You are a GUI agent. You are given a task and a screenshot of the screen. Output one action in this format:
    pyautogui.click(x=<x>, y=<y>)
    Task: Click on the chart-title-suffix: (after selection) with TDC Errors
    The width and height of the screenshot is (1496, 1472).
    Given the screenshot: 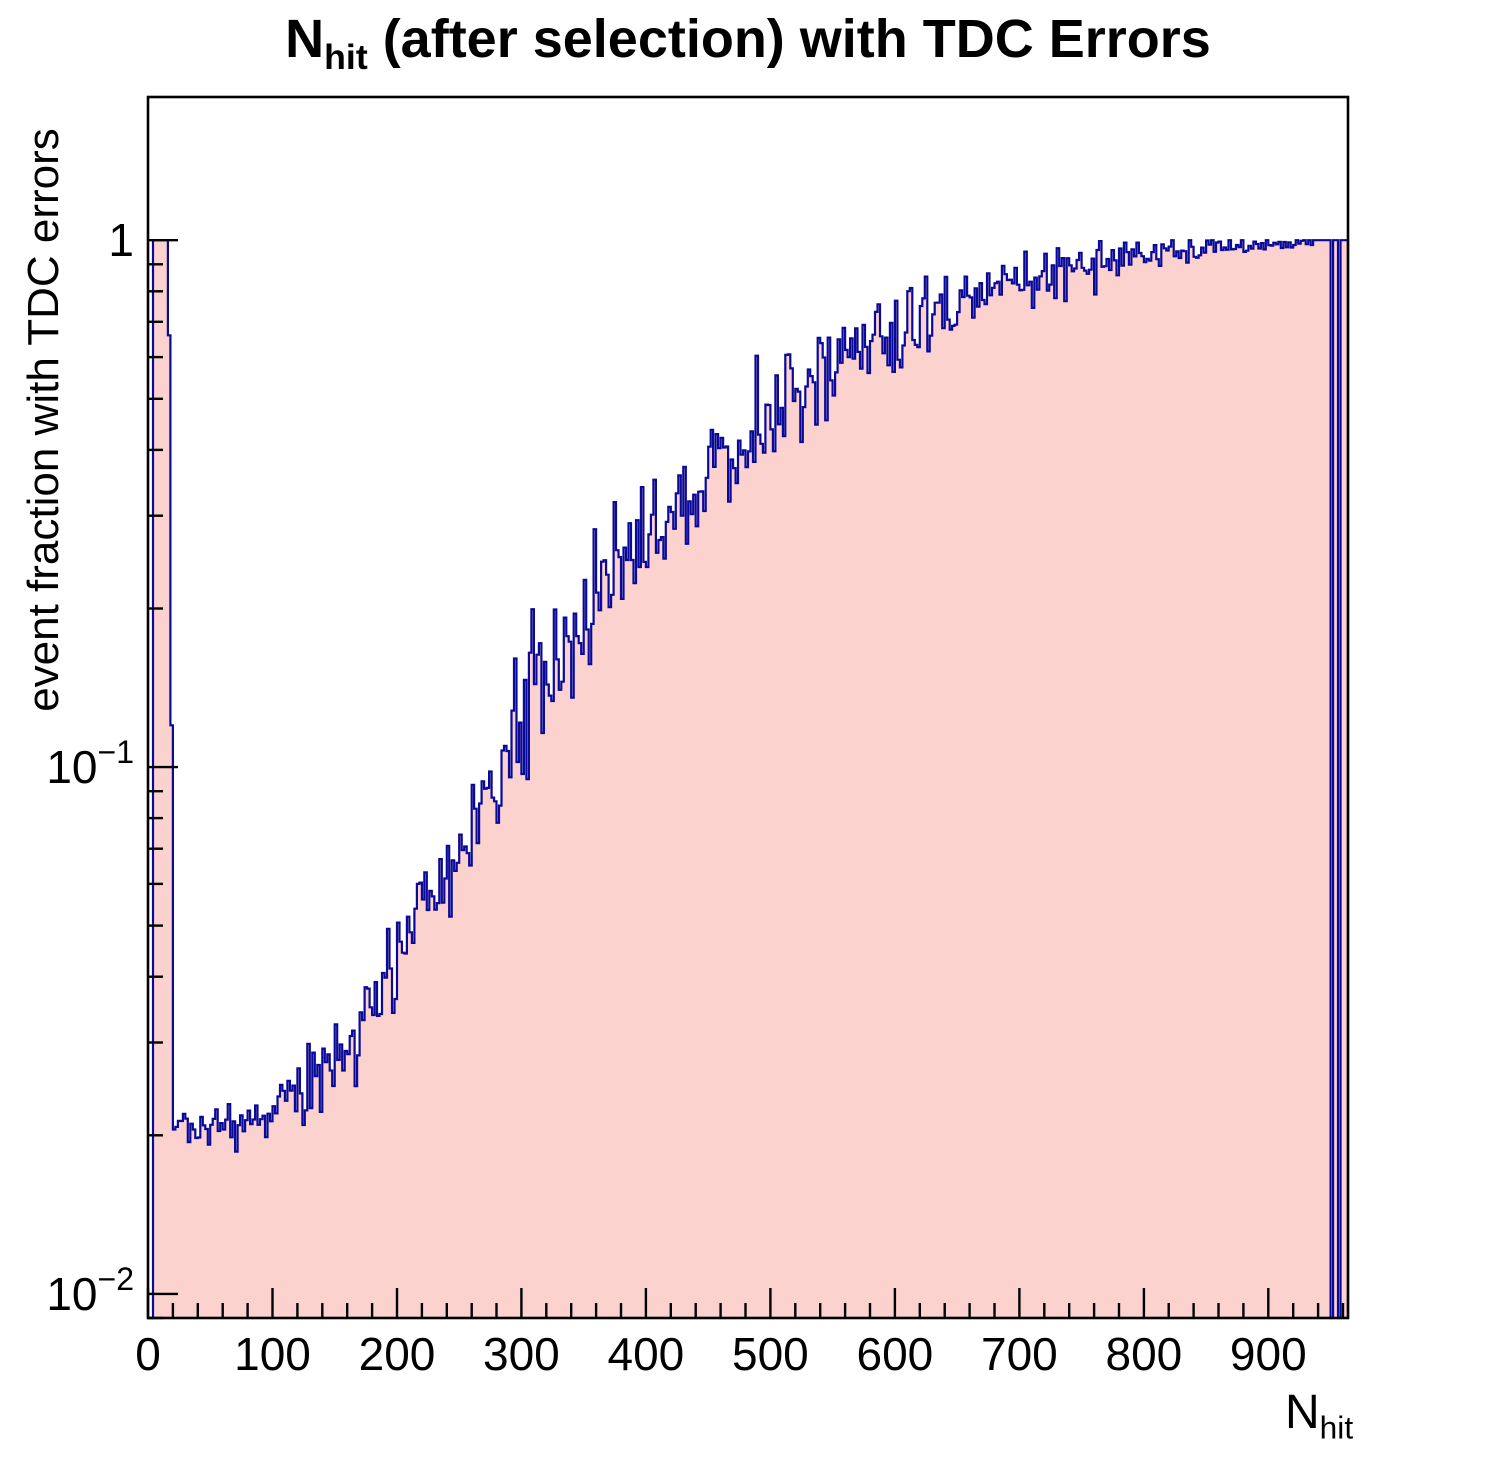 What is the action you would take?
    pyautogui.click(x=789, y=39)
    